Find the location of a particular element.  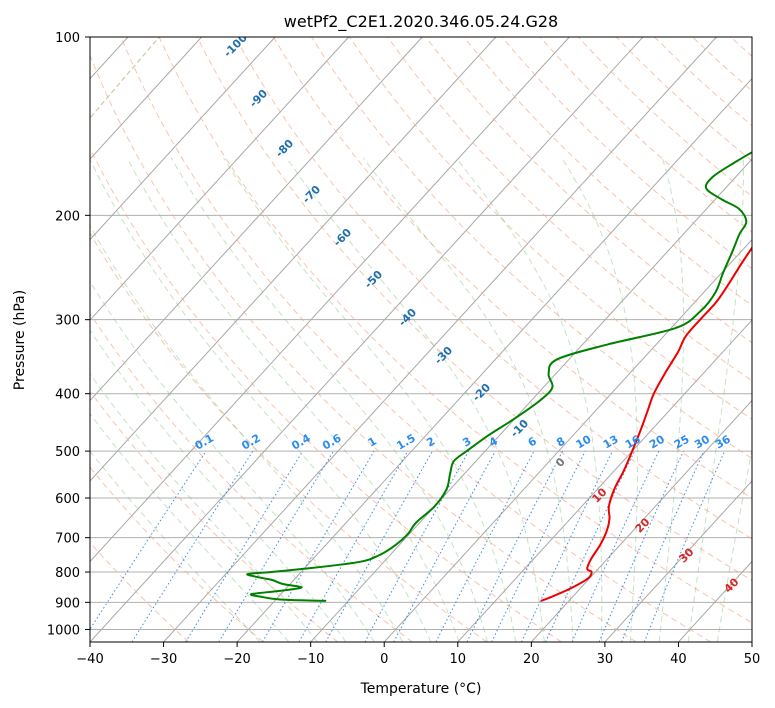

mixing-ratio-label: 8 is located at coordinates (560, 442).